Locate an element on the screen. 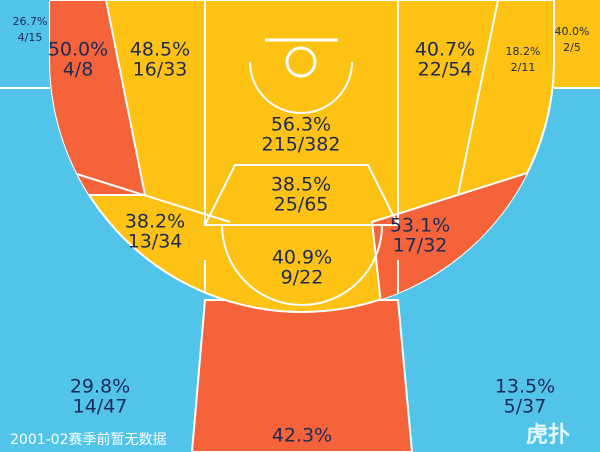 This screenshot has width=600, height=452. zone-shots: 17/32 is located at coordinates (420, 246).